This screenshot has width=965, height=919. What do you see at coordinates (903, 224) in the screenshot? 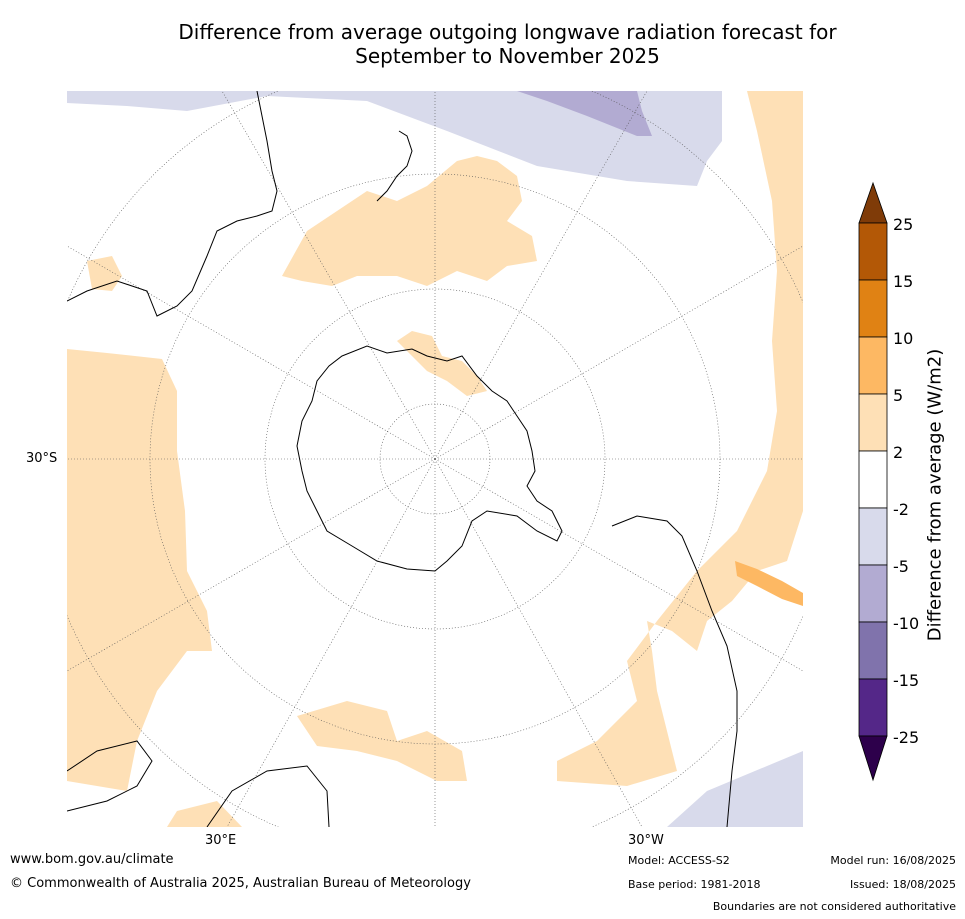
I see `colorbar-label-25: 25` at bounding box center [903, 224].